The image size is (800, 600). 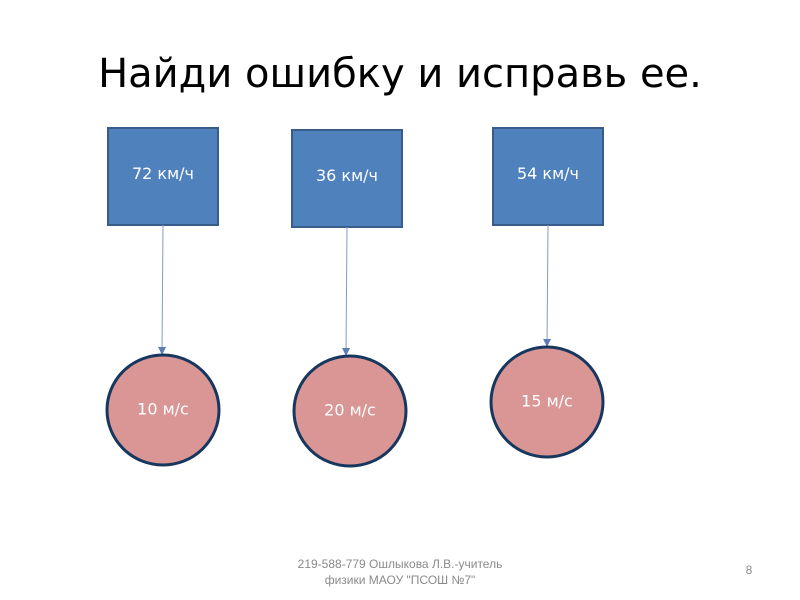 I want to click on footer-line: физики МАОУ "ПСОШ №7", so click(x=400, y=580).